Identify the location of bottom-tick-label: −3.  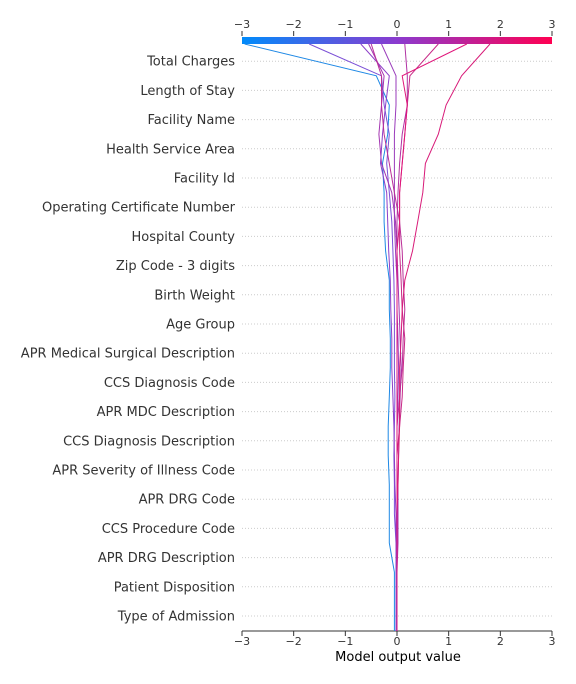
(242, 641).